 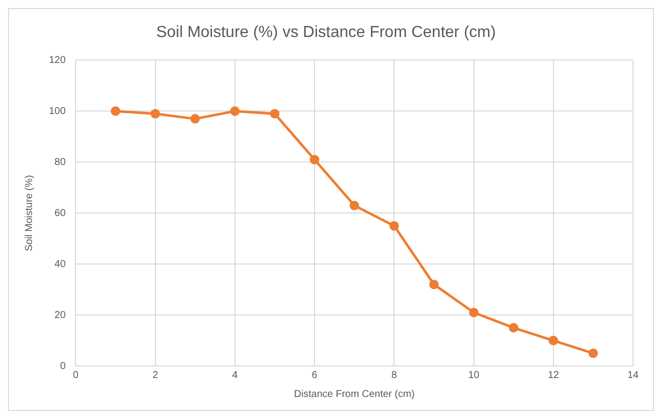 I want to click on x-tick-label: 0, so click(x=75, y=375).